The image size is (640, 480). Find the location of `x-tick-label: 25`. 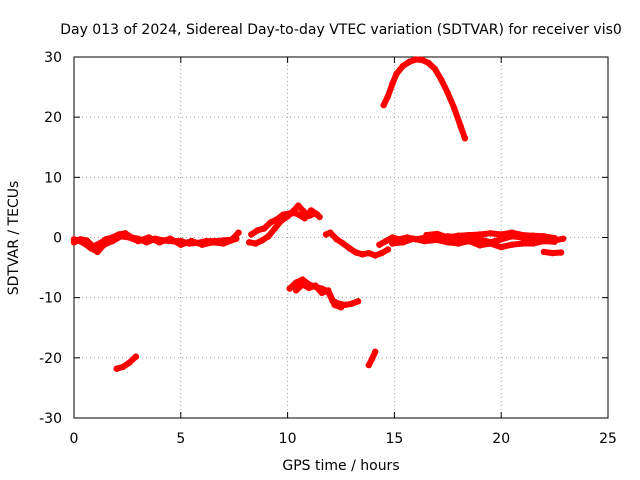

x-tick-label: 25 is located at coordinates (608, 439).